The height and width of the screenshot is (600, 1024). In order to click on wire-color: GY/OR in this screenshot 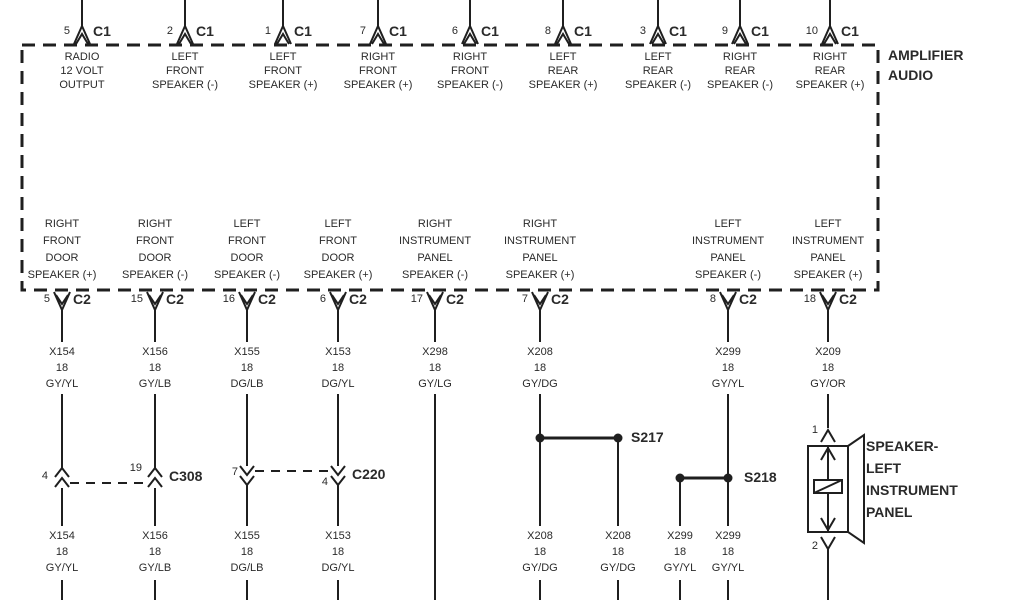, I will do `click(828, 384)`.